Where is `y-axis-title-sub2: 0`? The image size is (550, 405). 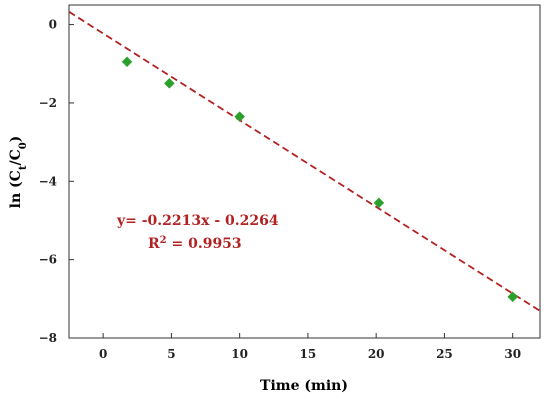
y-axis-title-sub2: 0 is located at coordinates (23, 145).